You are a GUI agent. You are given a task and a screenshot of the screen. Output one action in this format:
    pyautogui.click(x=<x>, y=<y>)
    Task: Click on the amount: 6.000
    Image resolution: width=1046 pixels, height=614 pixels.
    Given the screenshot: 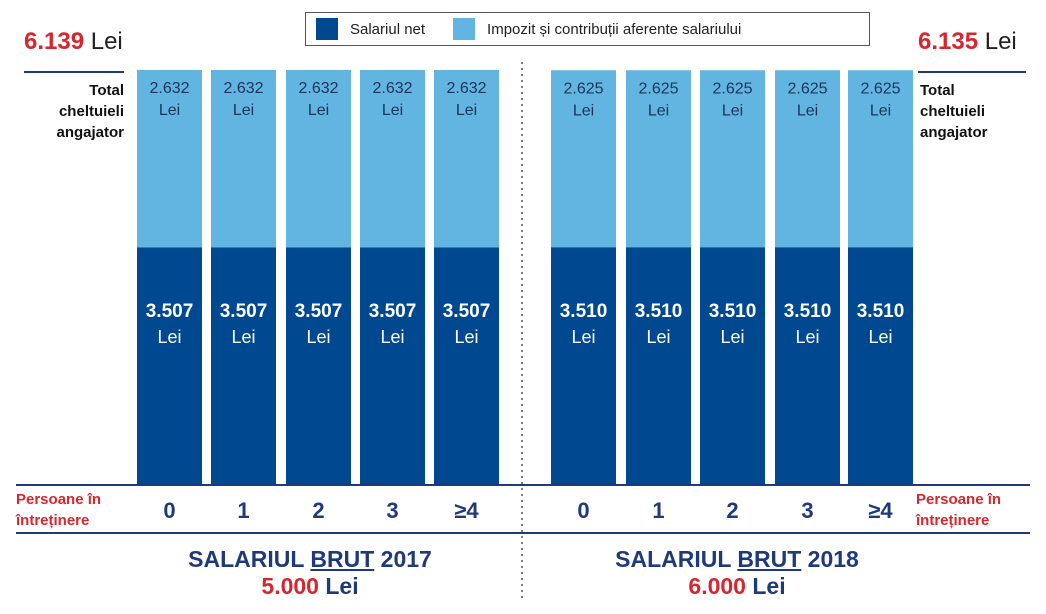 What is the action you would take?
    pyautogui.click(x=717, y=586)
    